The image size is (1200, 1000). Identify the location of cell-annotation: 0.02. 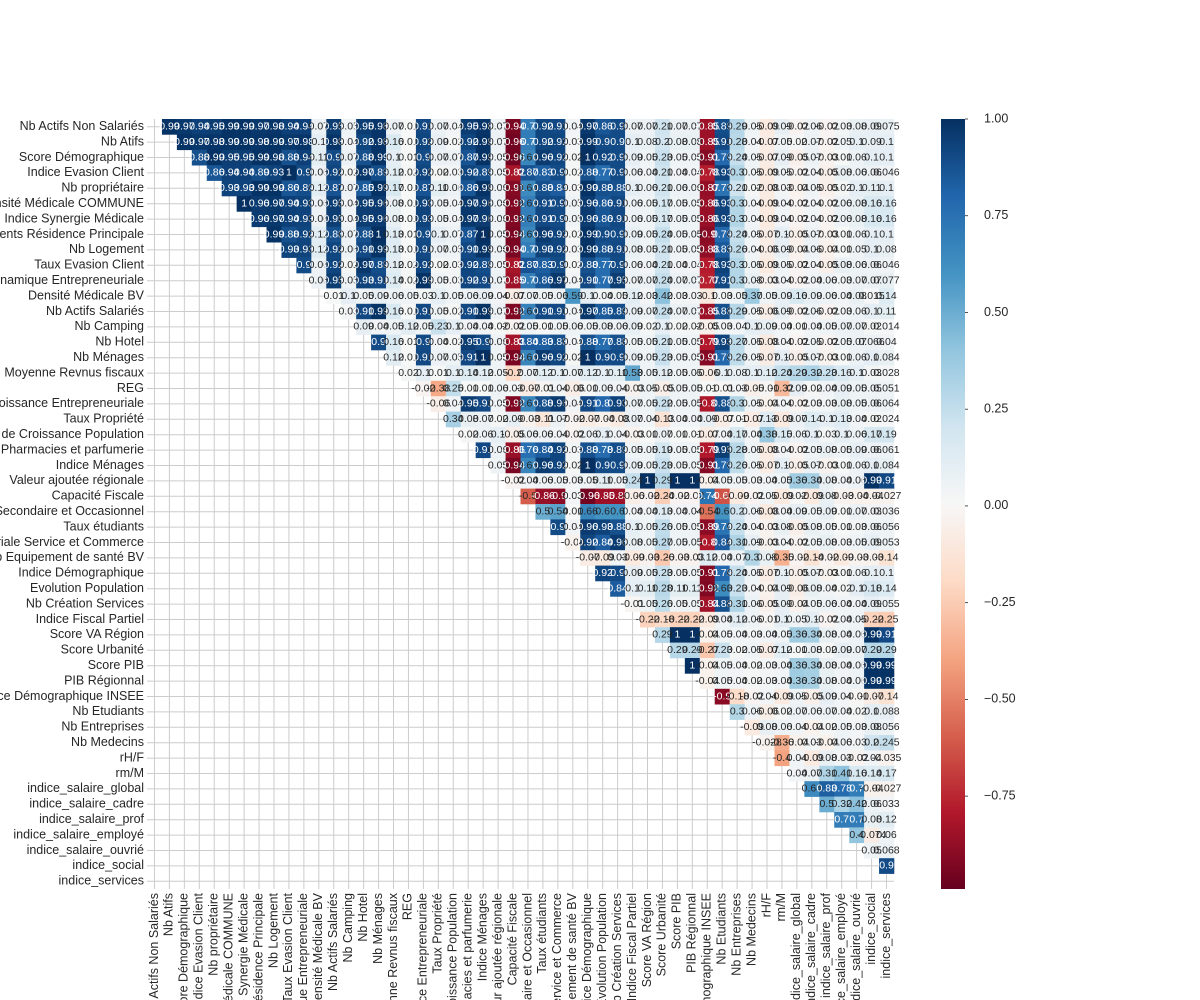
(573, 157).